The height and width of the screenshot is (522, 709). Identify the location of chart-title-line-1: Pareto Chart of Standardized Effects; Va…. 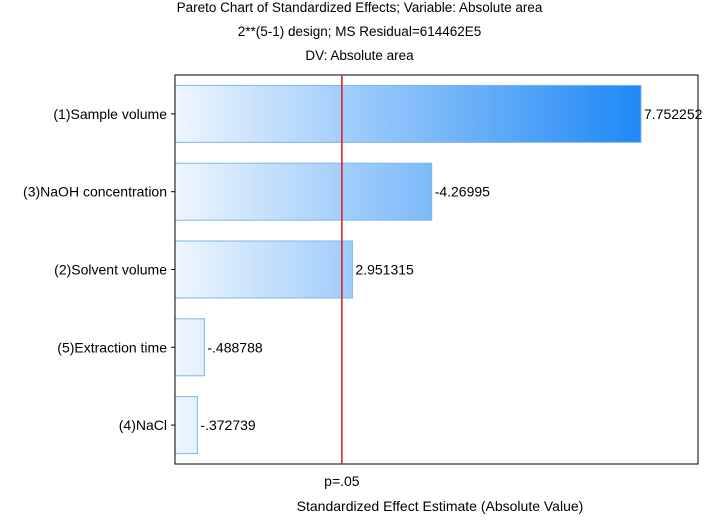
(359, 7).